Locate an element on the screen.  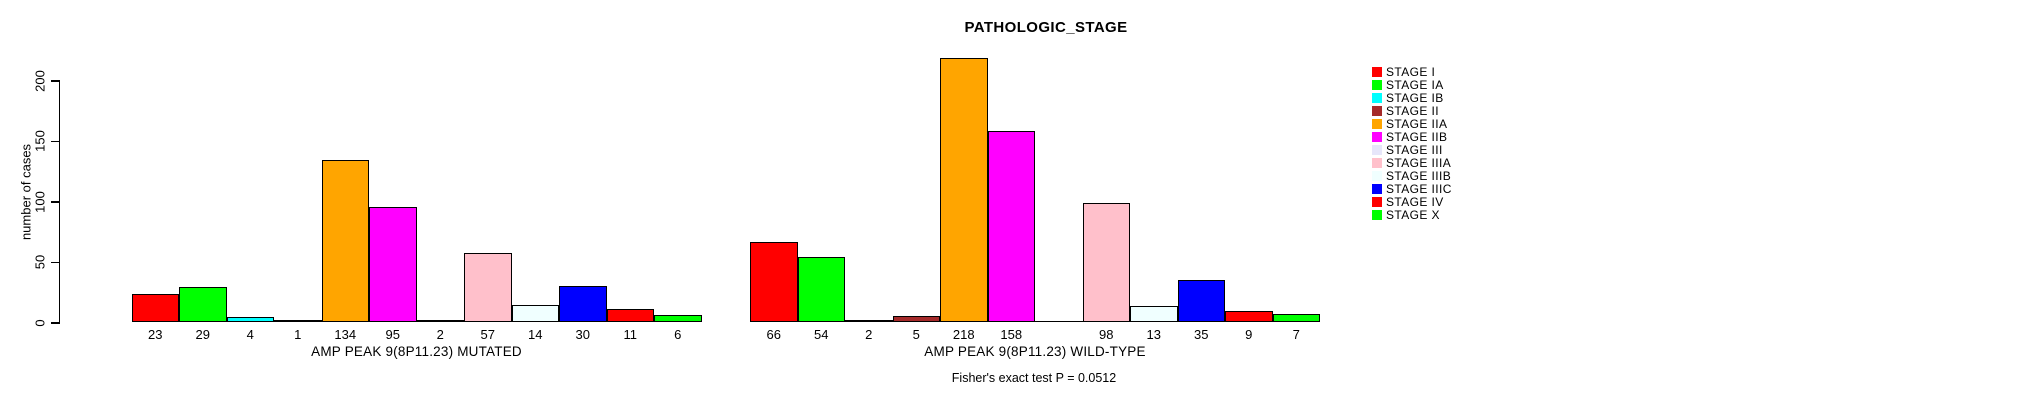
legend-label: STAGE III is located at coordinates (1414, 150).